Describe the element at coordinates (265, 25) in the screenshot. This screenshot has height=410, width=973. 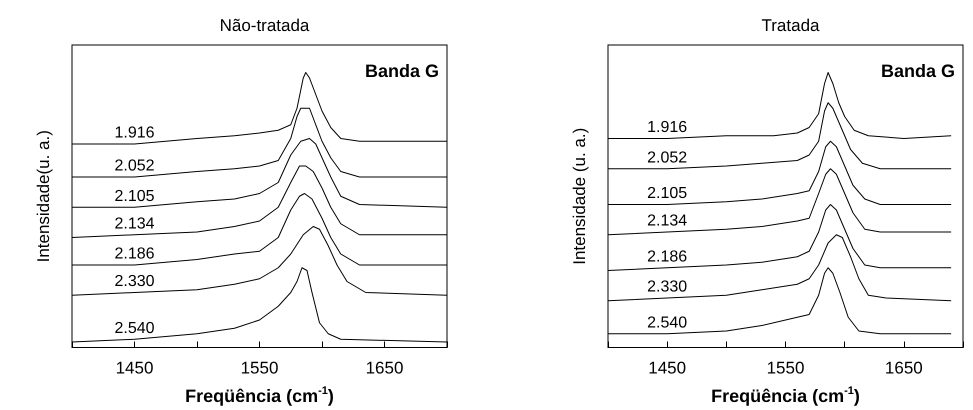
I see `chart-title: Não-tratada` at that location.